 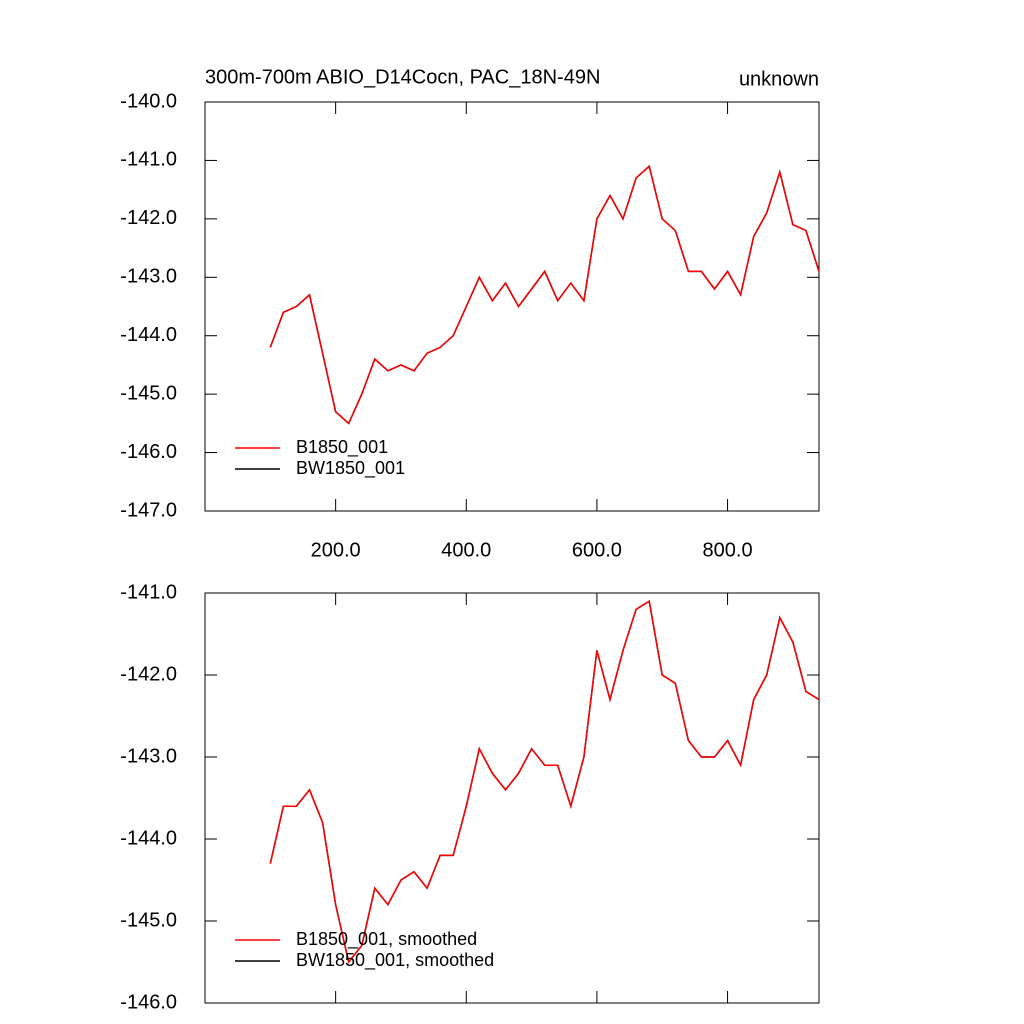 I want to click on x-tick-label: 200.0, so click(x=336, y=550).